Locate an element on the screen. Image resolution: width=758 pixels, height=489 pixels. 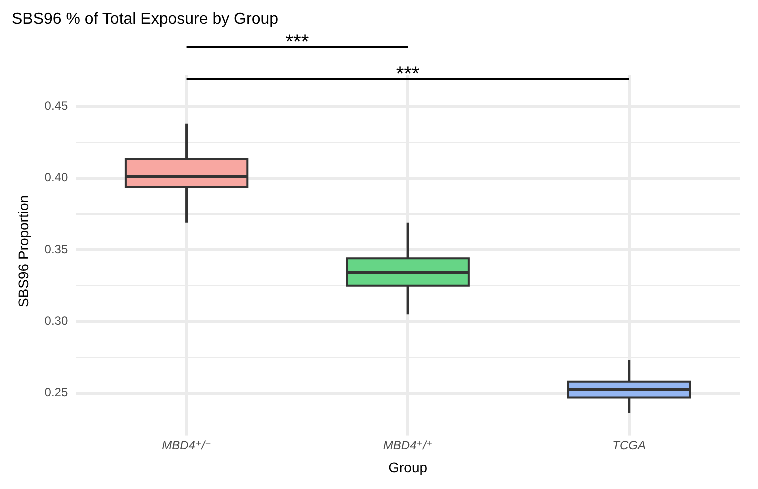
y-tick-label: 0.25 is located at coordinates (56, 393).